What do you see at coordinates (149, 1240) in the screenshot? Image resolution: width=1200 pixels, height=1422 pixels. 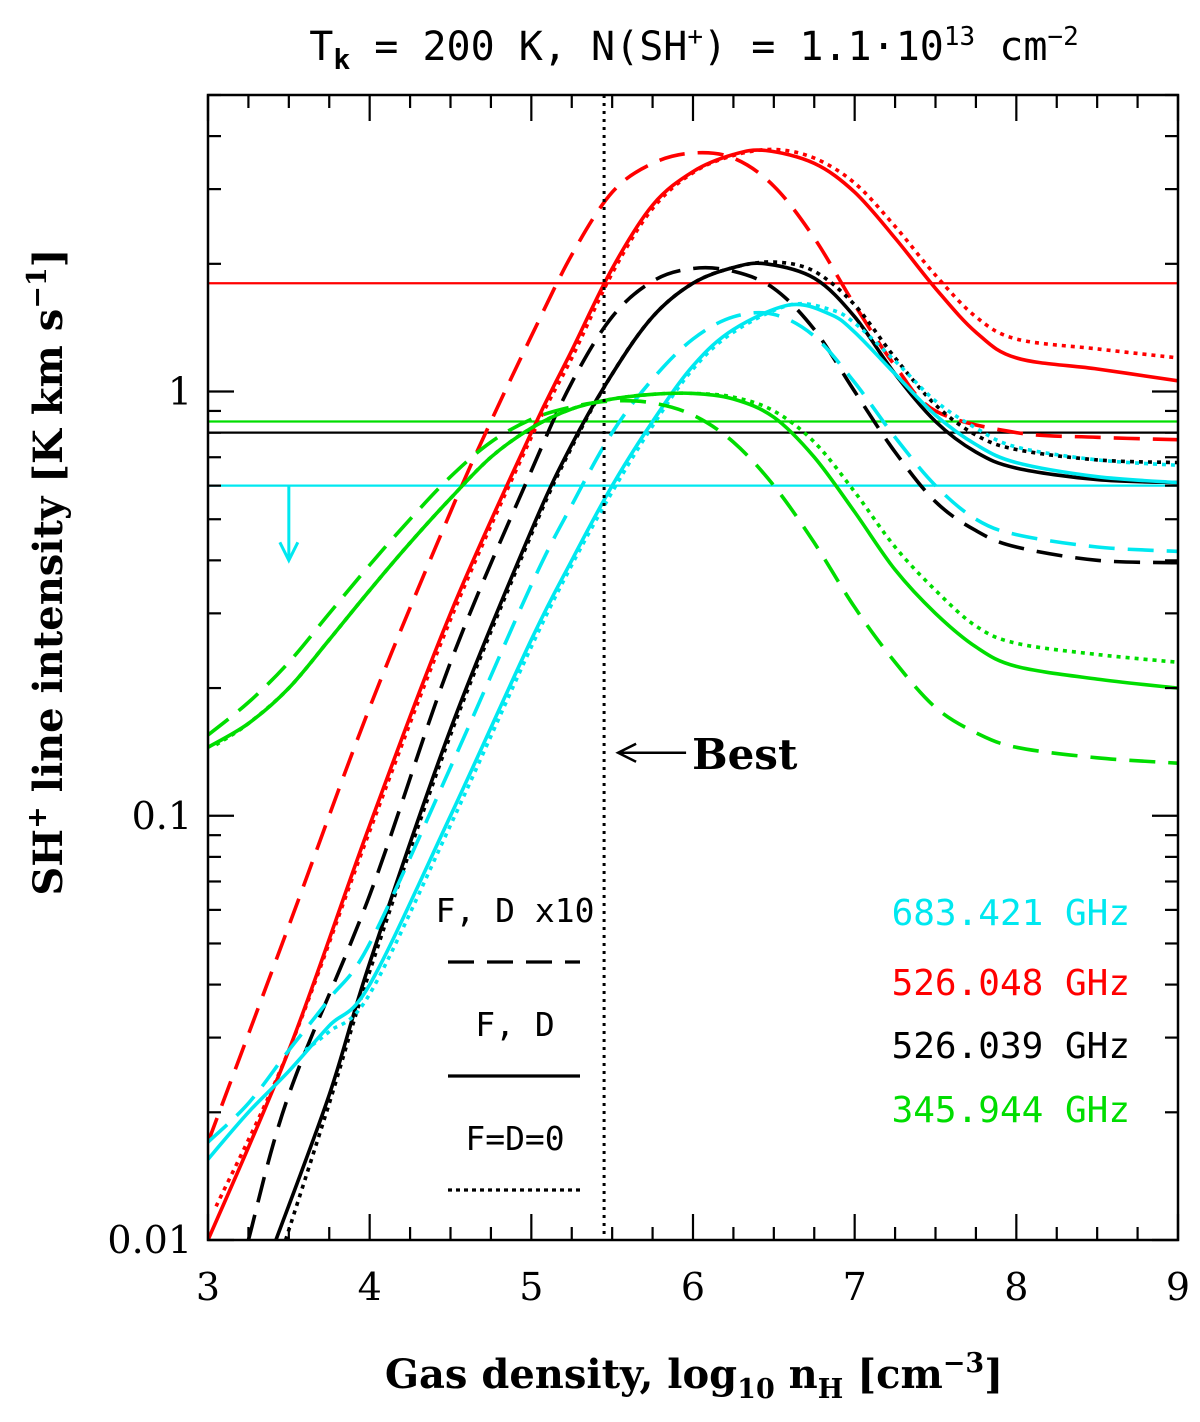 I see `y-tick-label: 0.01` at bounding box center [149, 1240].